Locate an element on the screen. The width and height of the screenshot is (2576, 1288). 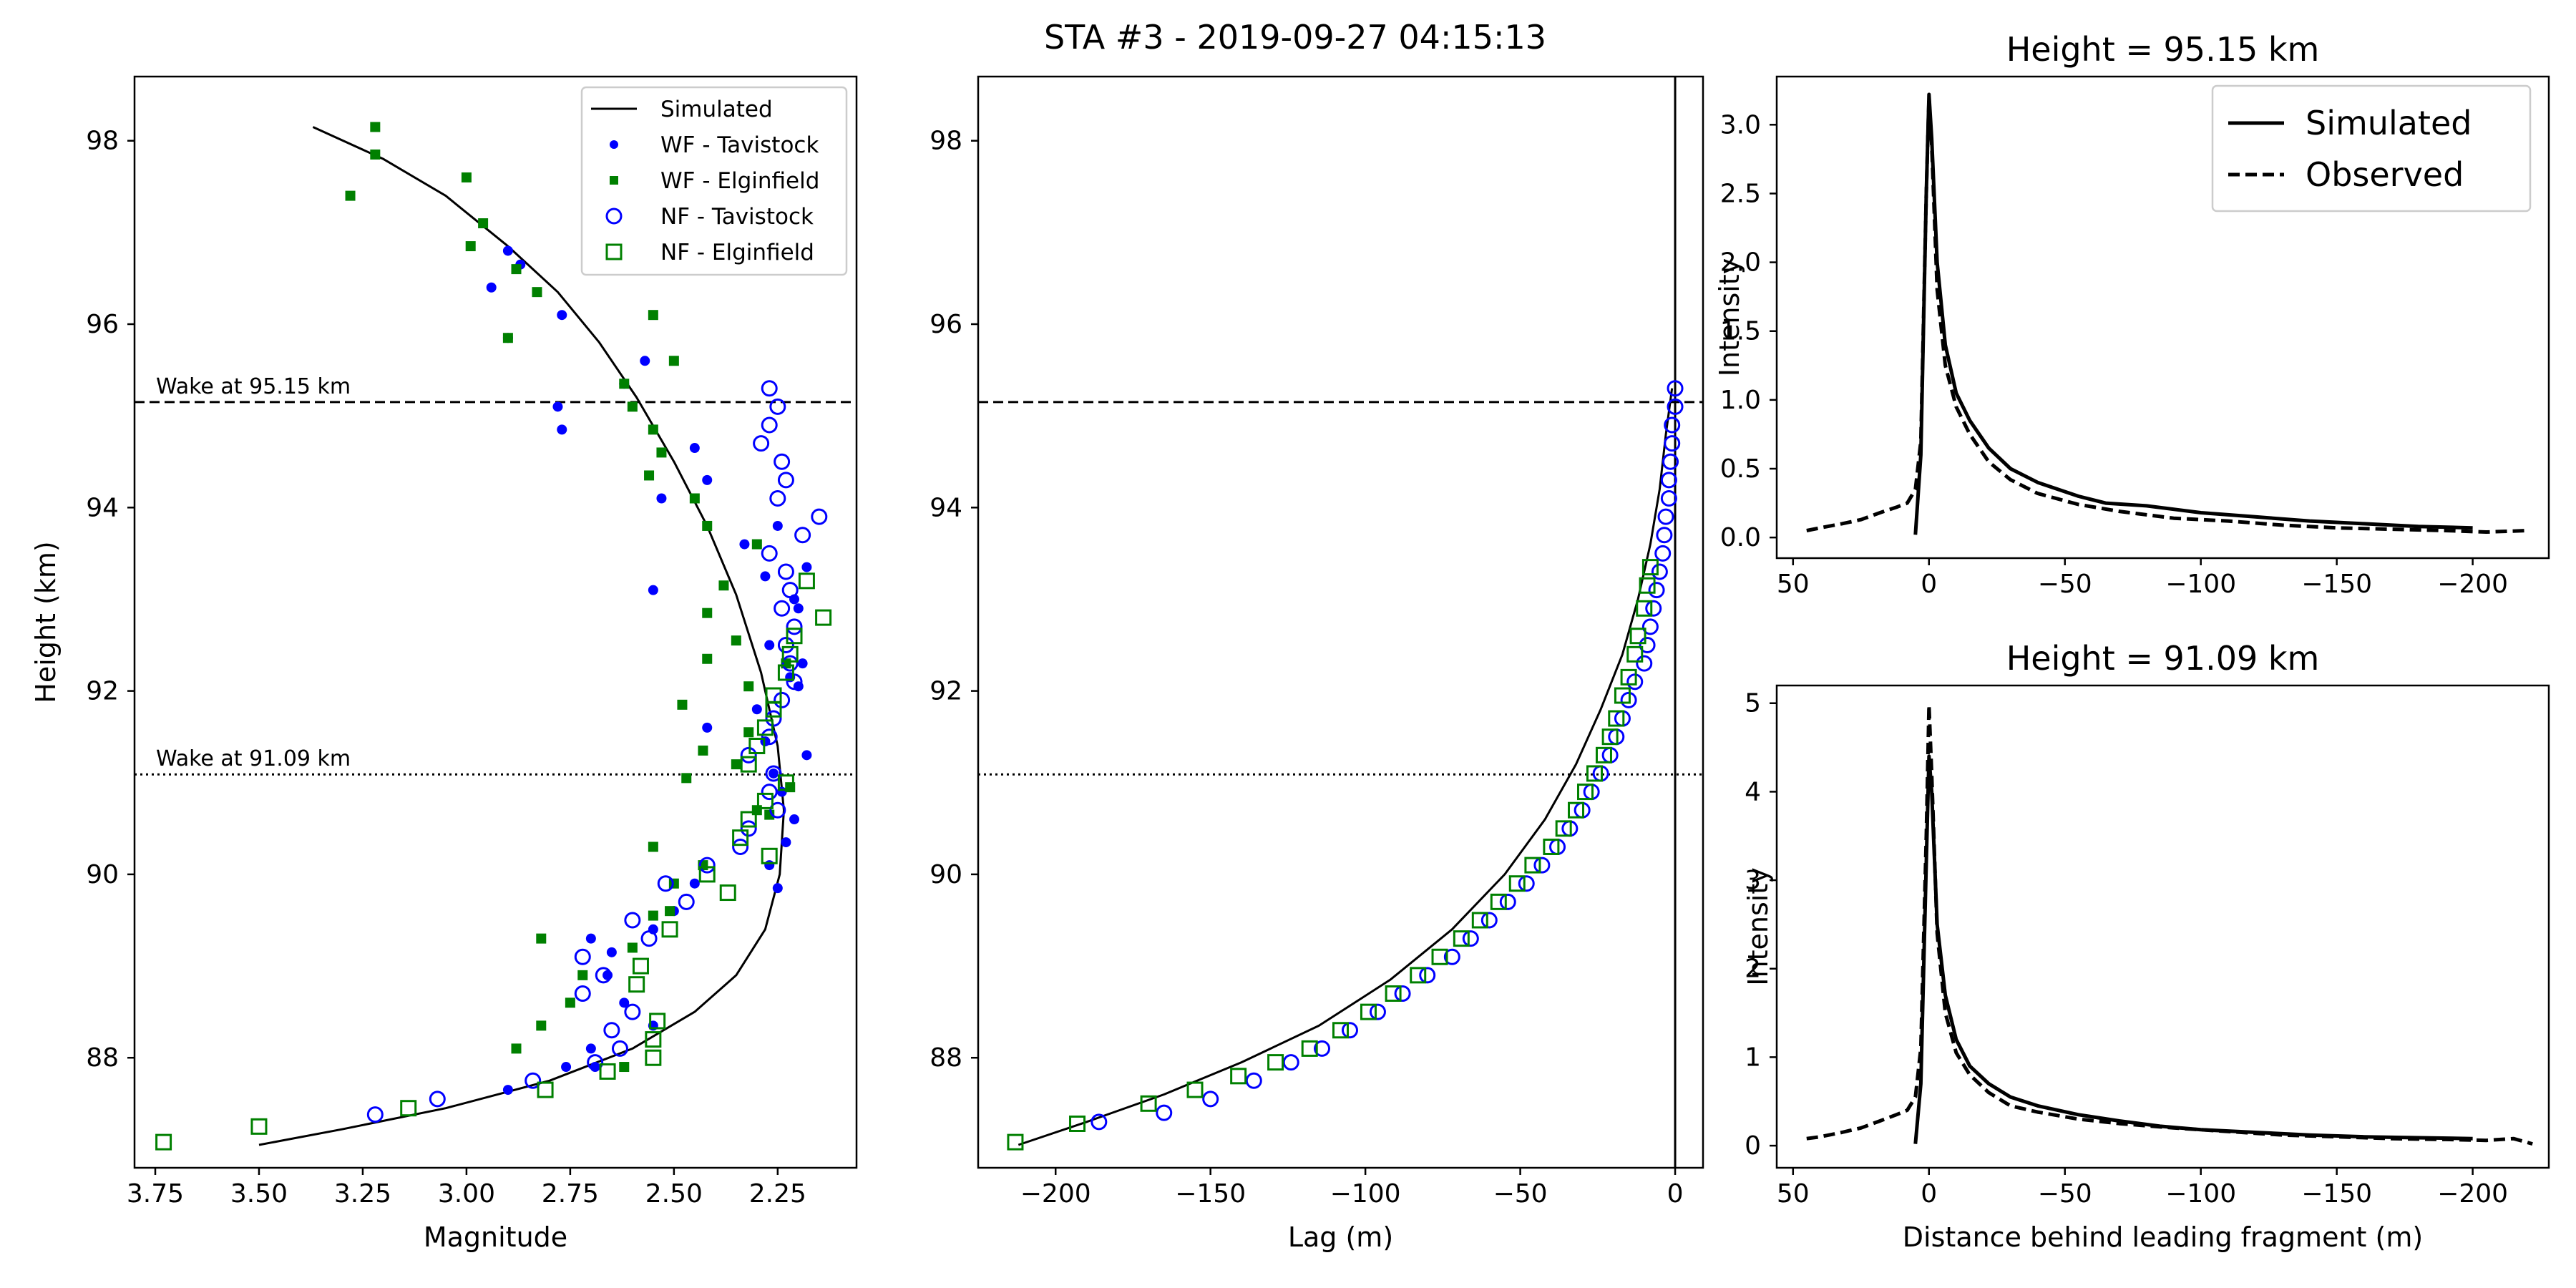
y-tick-label: 4 is located at coordinates (1753, 791).